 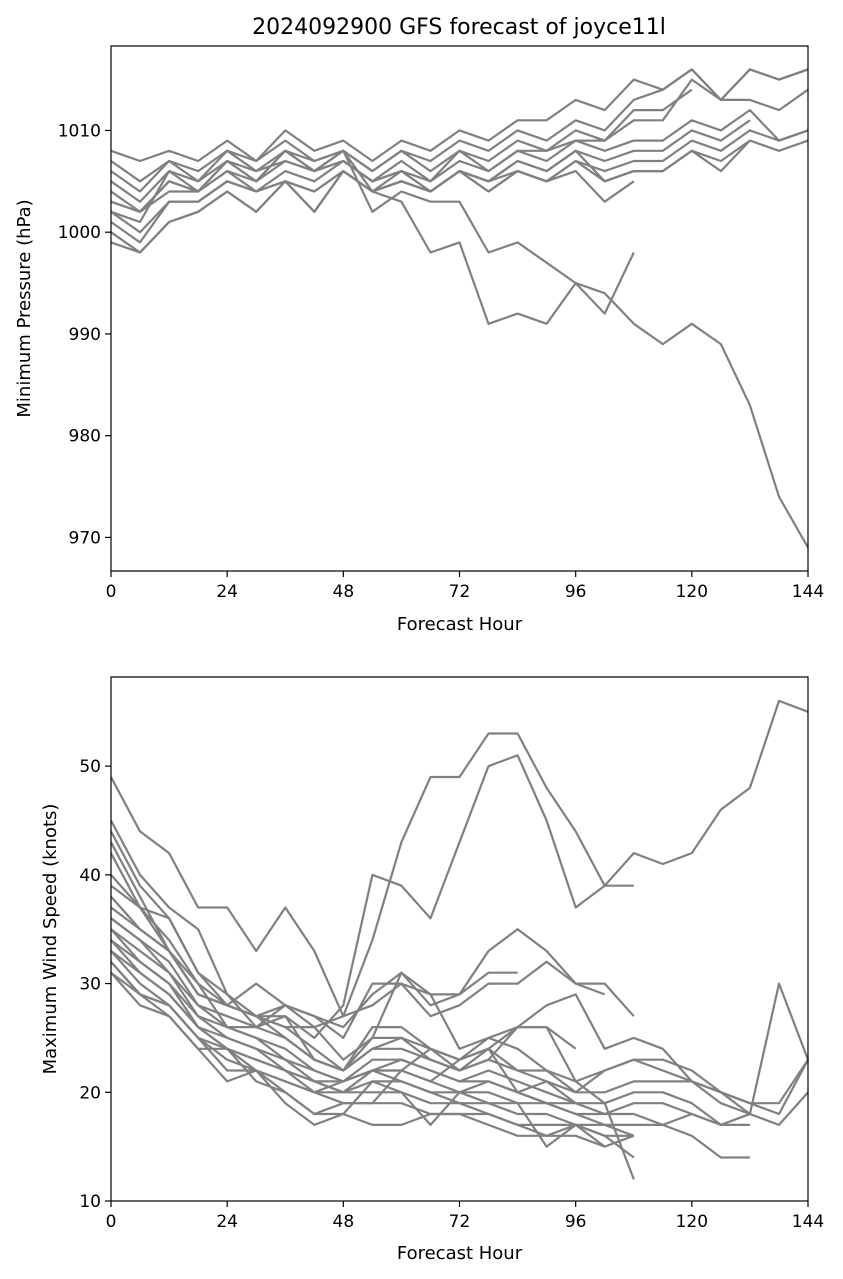 I want to click on y-tick-label: 30, so click(x=90, y=985).